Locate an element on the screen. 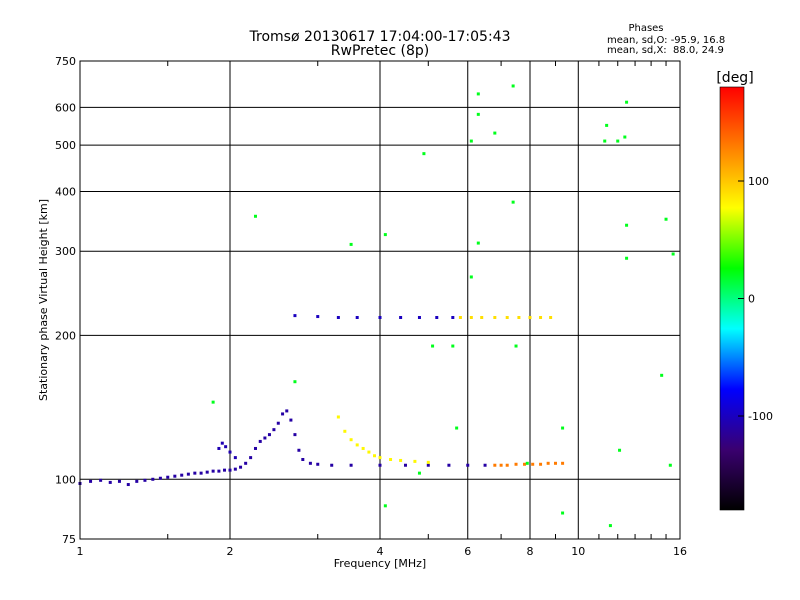 Image resolution: width=800 pixels, height=600 pixels. x-tick-label: 1 is located at coordinates (80, 551).